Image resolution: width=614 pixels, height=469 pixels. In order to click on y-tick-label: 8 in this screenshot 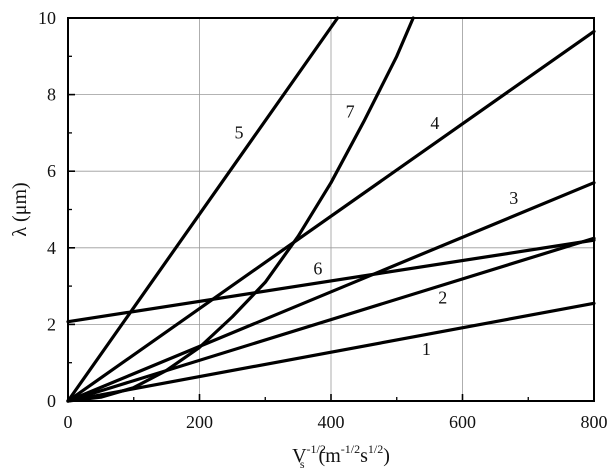, I will do `click(51, 95)`.